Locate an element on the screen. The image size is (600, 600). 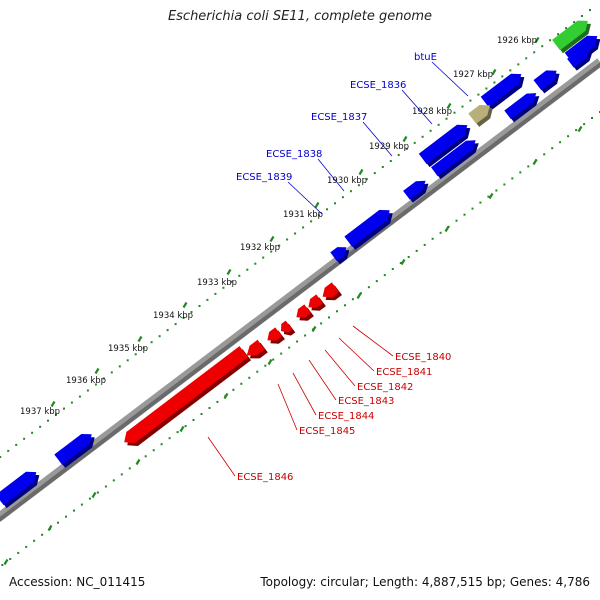
length-label: Length: is located at coordinates (395, 582).